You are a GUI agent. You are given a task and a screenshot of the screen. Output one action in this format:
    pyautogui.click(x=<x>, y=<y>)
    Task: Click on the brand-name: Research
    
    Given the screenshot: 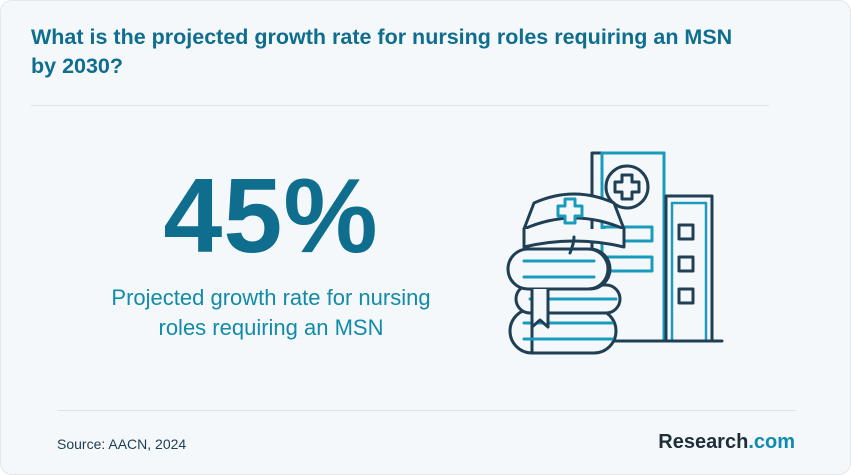 What is the action you would take?
    pyautogui.click(x=703, y=442)
    